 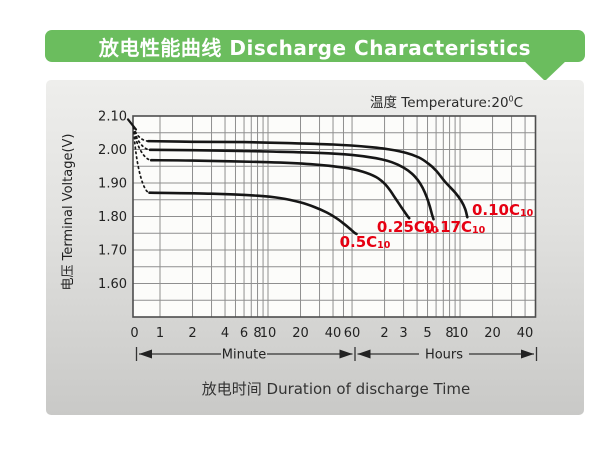 I want to click on temperature-unit: C, so click(x=518, y=103).